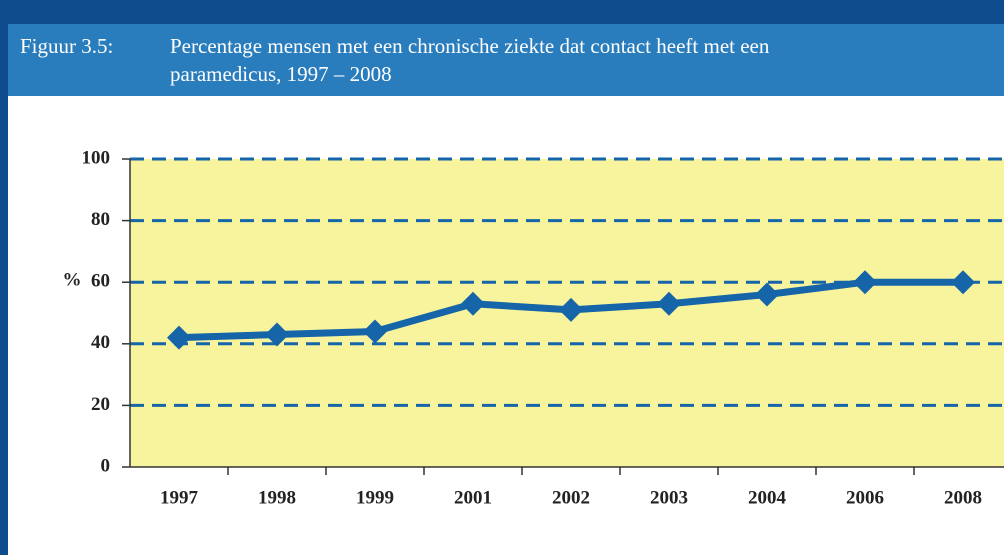 The width and height of the screenshot is (1004, 555). What do you see at coordinates (669, 497) in the screenshot?
I see `x-tick-label: 2003` at bounding box center [669, 497].